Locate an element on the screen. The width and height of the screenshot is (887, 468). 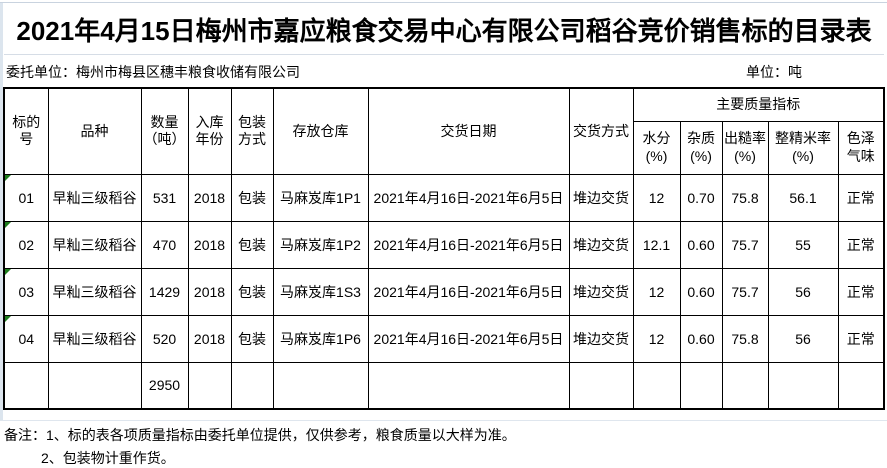
total-row: 2950 is located at coordinates (444, 385).